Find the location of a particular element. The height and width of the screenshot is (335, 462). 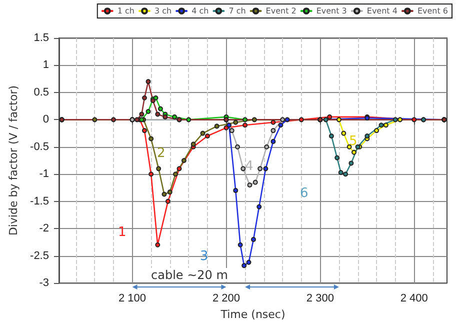

legend-label: Event 6 is located at coordinates (432, 11).